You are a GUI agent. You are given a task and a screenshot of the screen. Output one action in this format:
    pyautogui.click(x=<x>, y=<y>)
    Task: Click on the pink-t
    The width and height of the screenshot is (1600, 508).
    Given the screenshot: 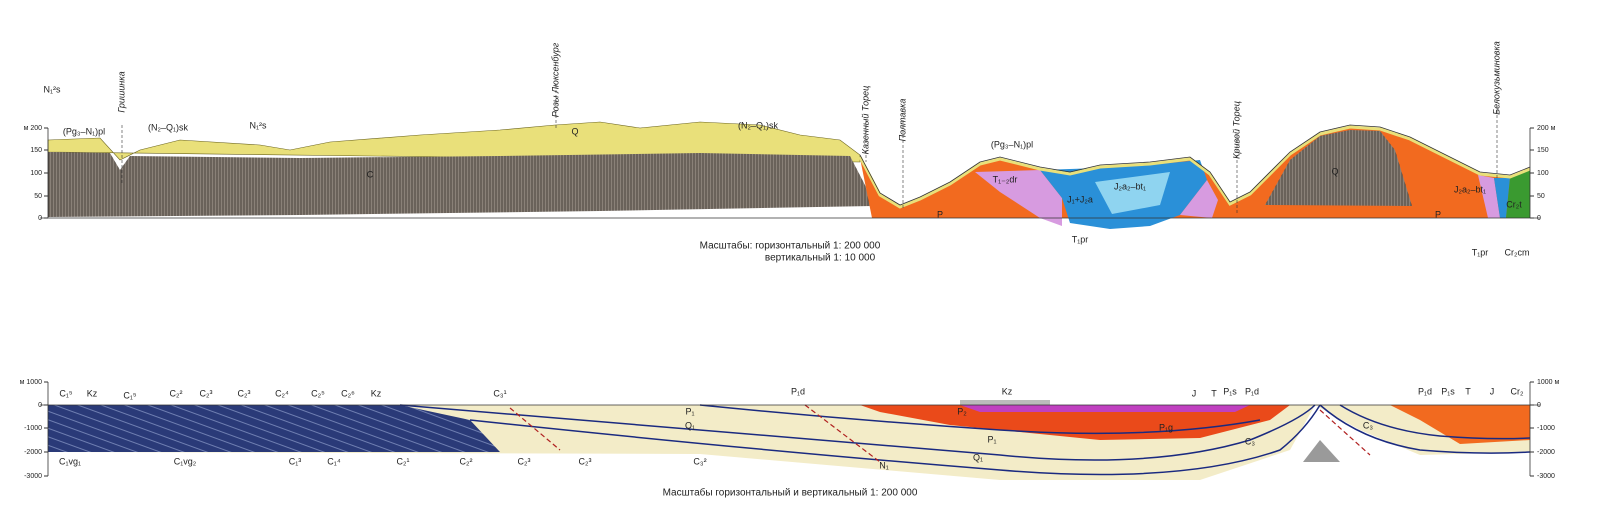 What is the action you would take?
    pyautogui.click(x=1018, y=198)
    